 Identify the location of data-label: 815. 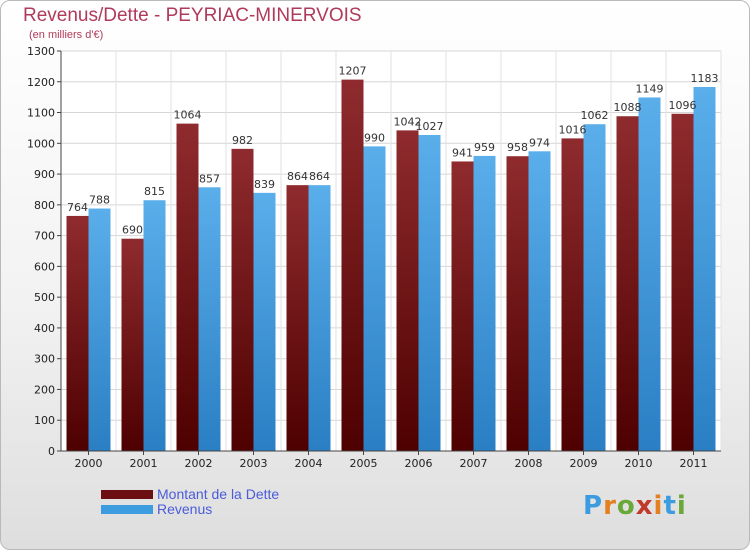
(154, 191).